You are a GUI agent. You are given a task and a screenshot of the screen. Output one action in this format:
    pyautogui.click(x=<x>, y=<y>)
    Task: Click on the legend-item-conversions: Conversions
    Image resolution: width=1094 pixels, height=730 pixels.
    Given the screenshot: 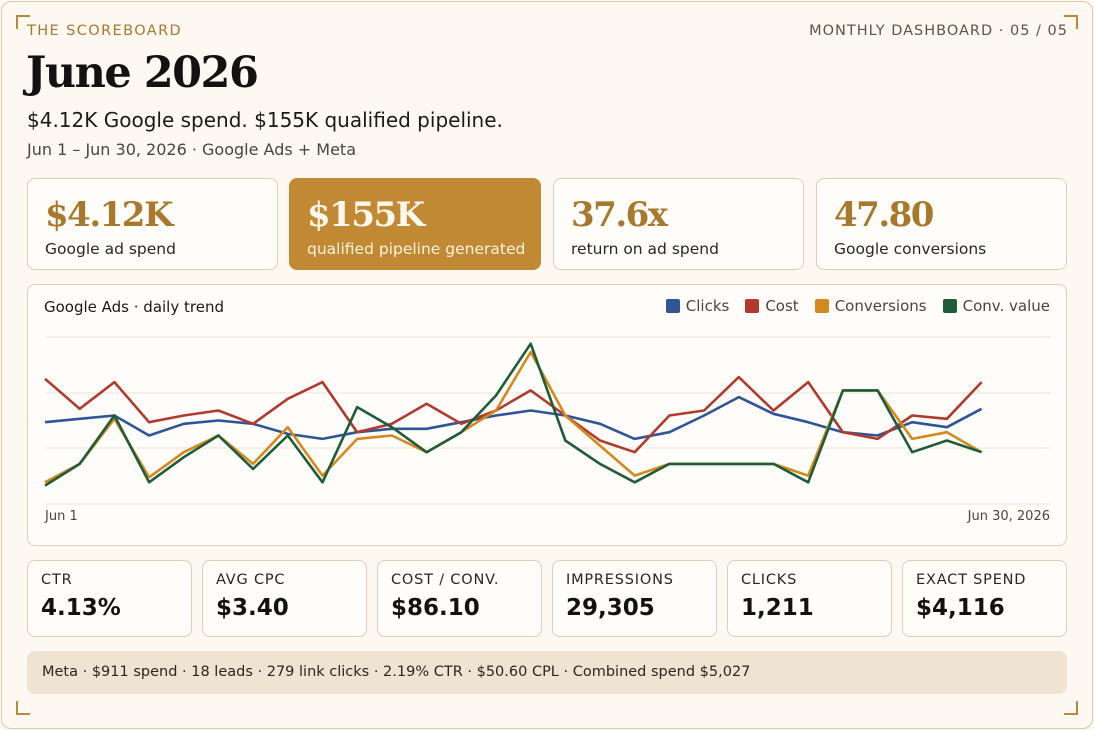 What is the action you would take?
    pyautogui.click(x=870, y=306)
    